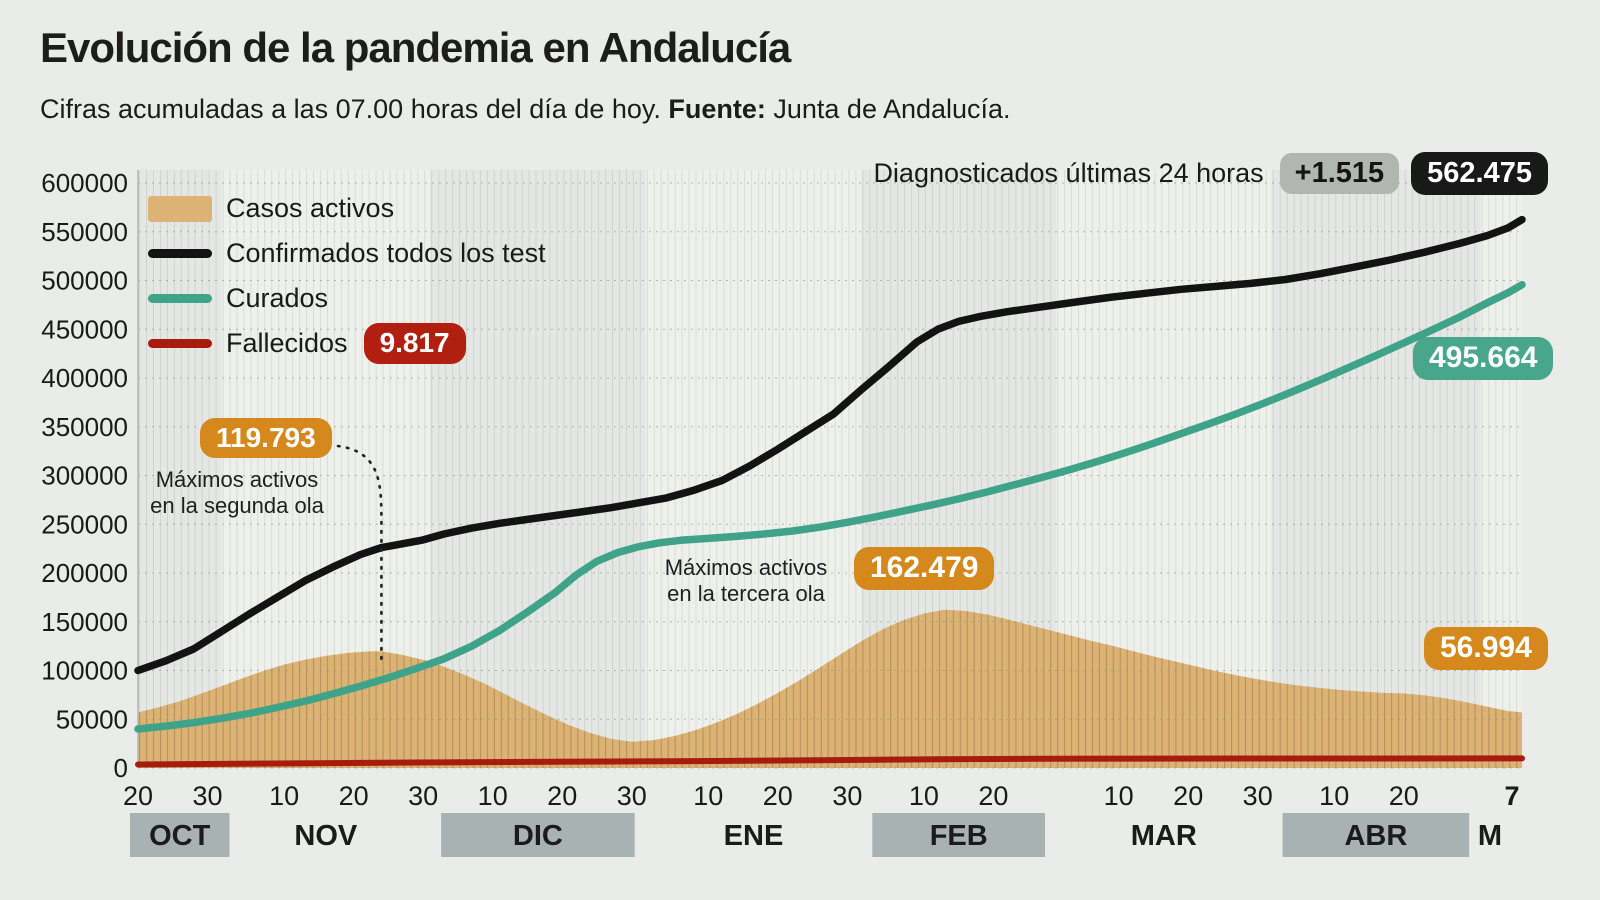 The width and height of the screenshot is (1600, 900). Describe the element at coordinates (414, 343) in the screenshot. I see `fallecidos-total-badge: 9.817` at that location.